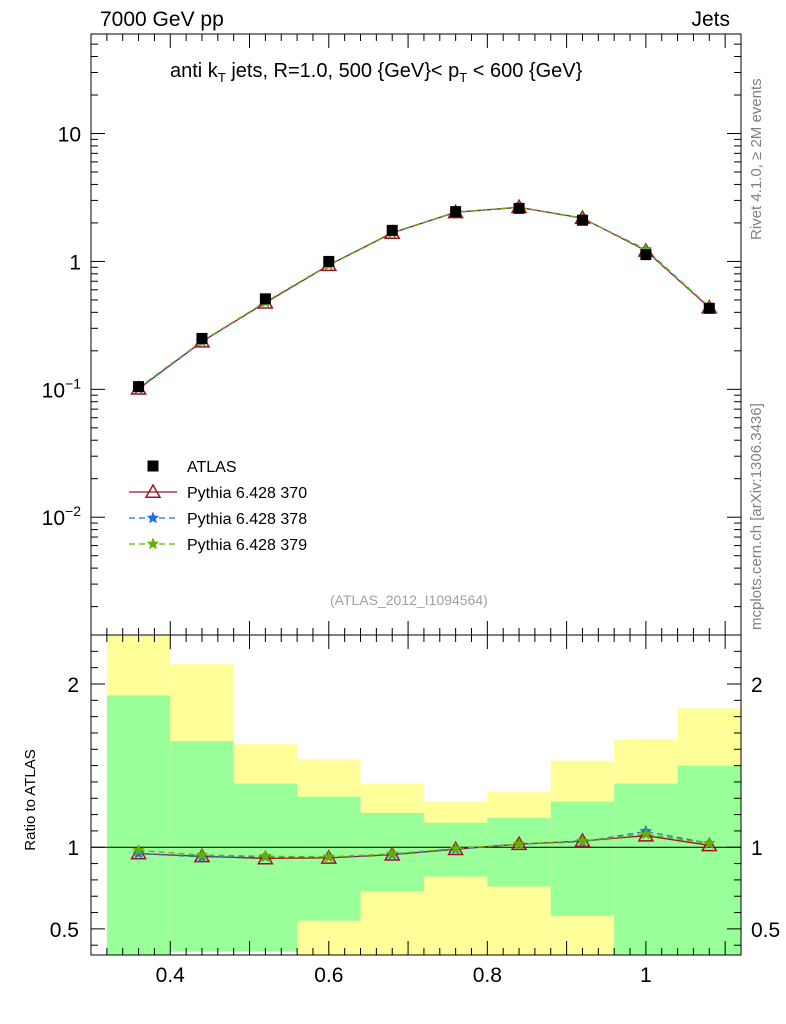  What do you see at coordinates (69, 135) in the screenshot?
I see `main-y-tick-label: 10` at bounding box center [69, 135].